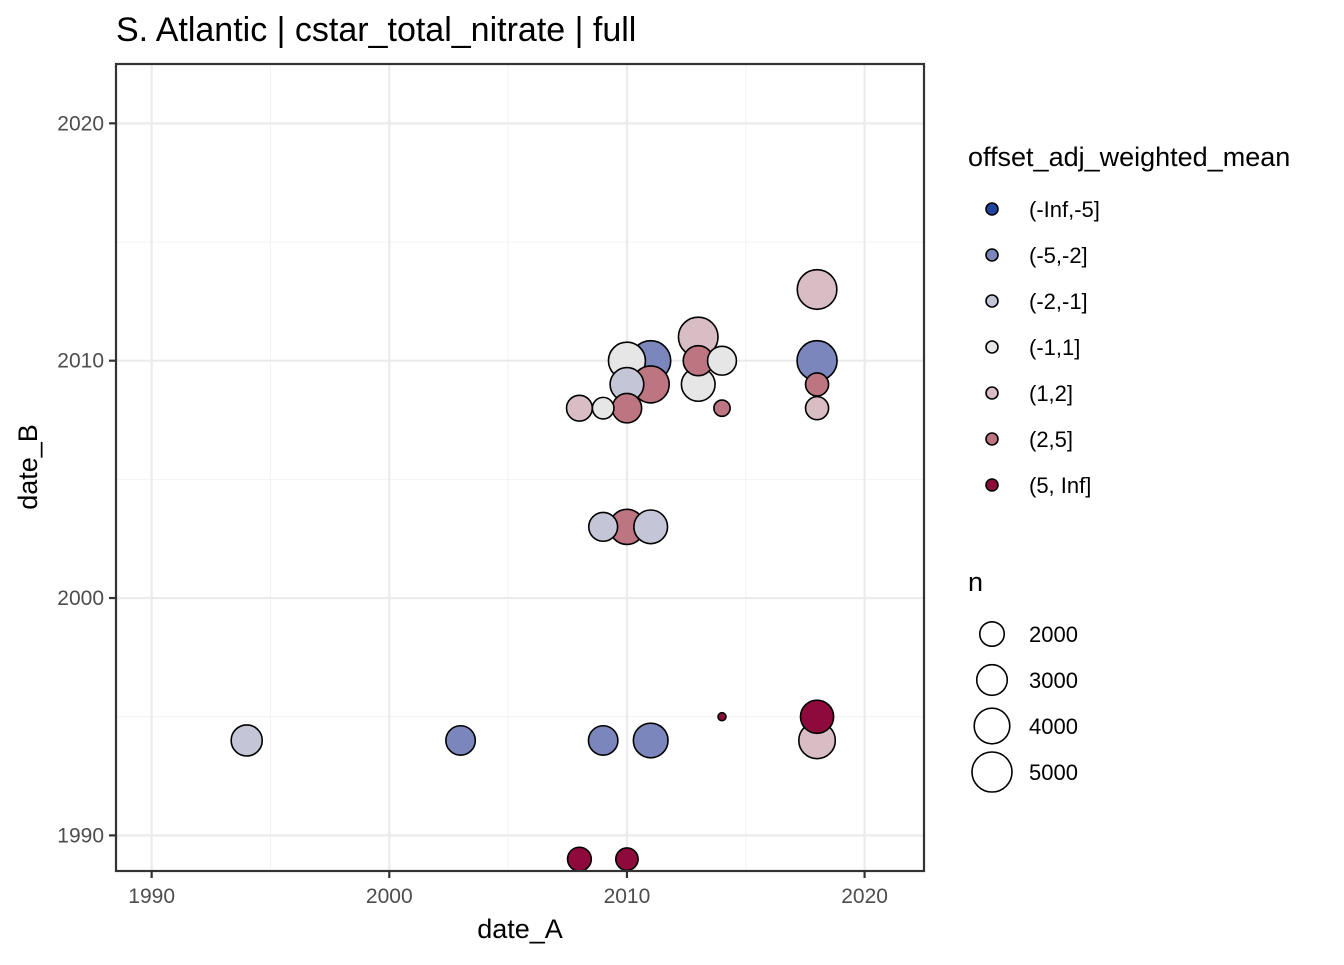  What do you see at coordinates (1064, 209) in the screenshot?
I see `color-legend-label: (-Inf,-5]` at bounding box center [1064, 209].